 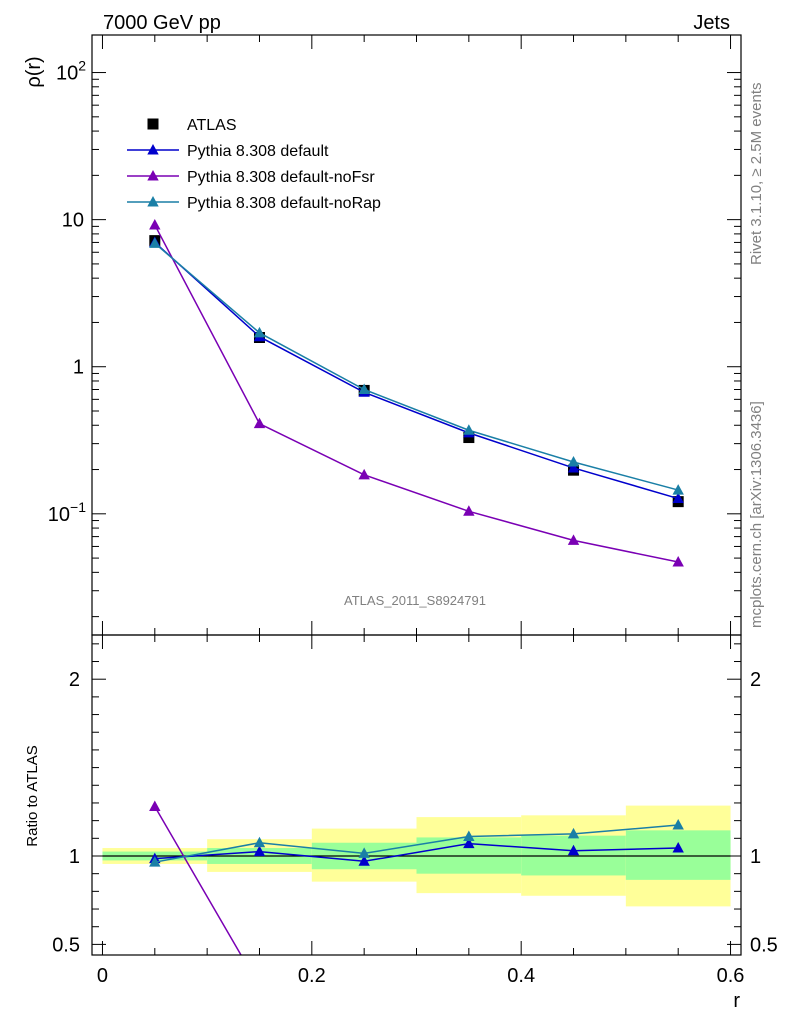 What do you see at coordinates (74, 857) in the screenshot?
I see `ratio-y-tick-label: 1` at bounding box center [74, 857].